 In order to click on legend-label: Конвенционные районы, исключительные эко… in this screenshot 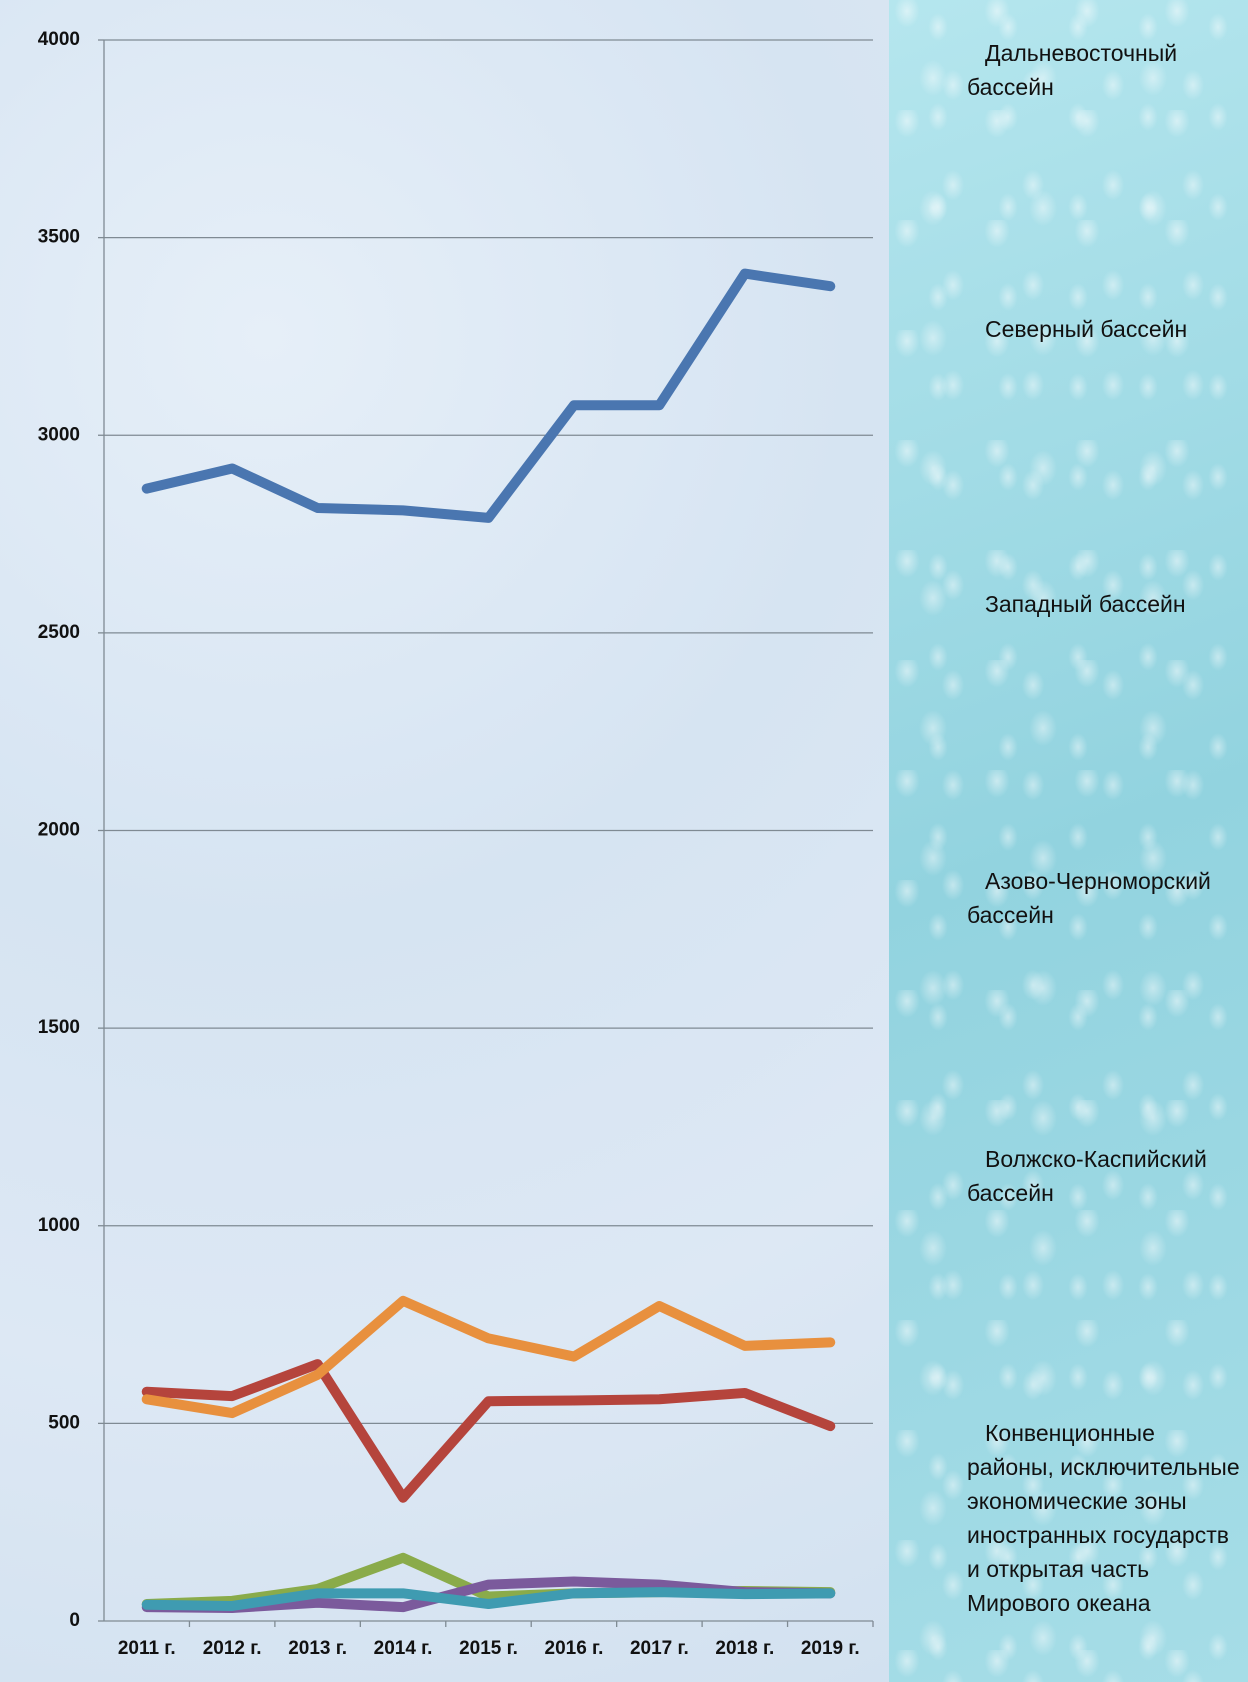, I will do `click(1103, 1518)`.